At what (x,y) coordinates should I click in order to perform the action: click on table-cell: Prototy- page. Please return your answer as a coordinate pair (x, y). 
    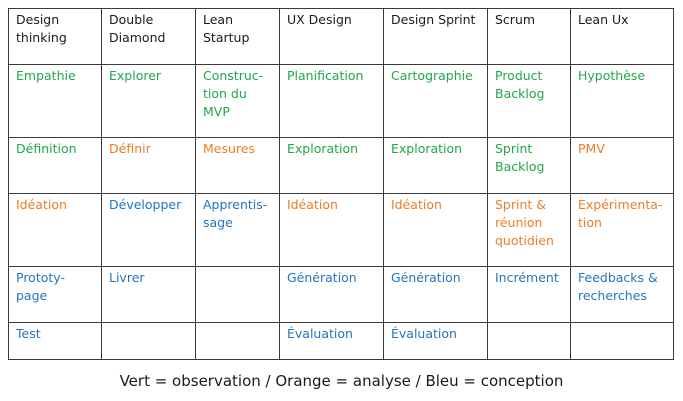
    Looking at the image, I should click on (55, 294).